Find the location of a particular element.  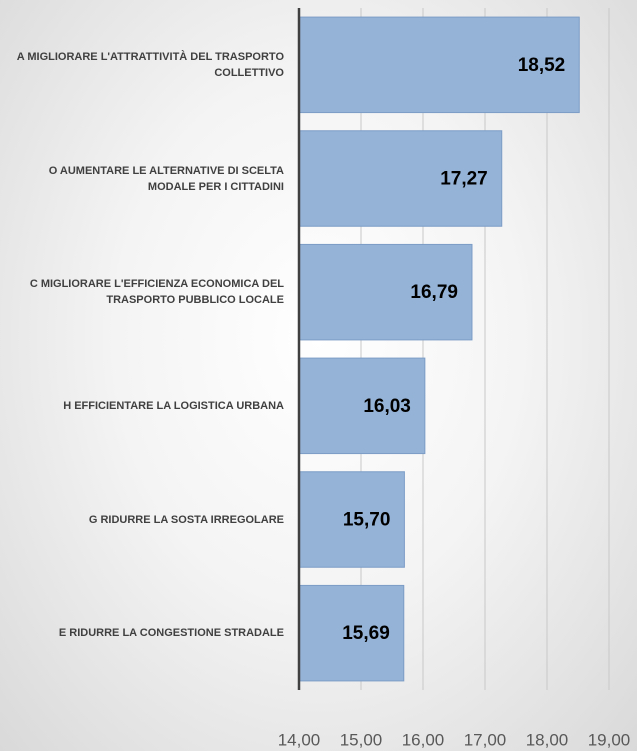

value-label: 18,52 is located at coordinates (542, 65).